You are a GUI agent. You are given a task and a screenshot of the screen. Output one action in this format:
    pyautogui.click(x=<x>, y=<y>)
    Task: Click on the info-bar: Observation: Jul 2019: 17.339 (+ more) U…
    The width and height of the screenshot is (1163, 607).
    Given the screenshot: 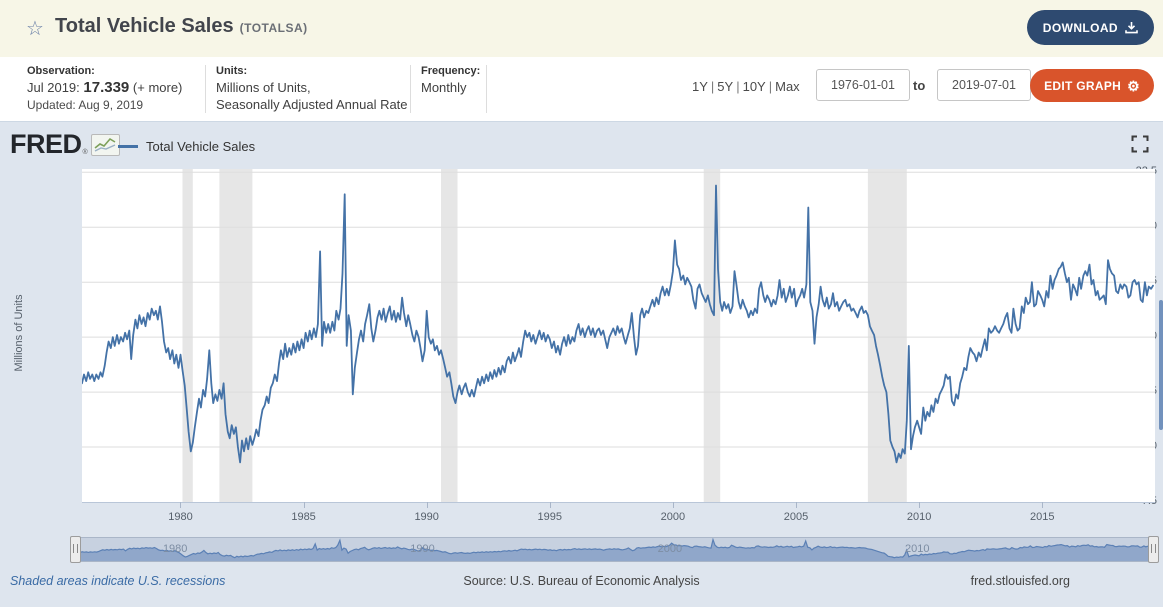 What is the action you would take?
    pyautogui.click(x=581, y=89)
    